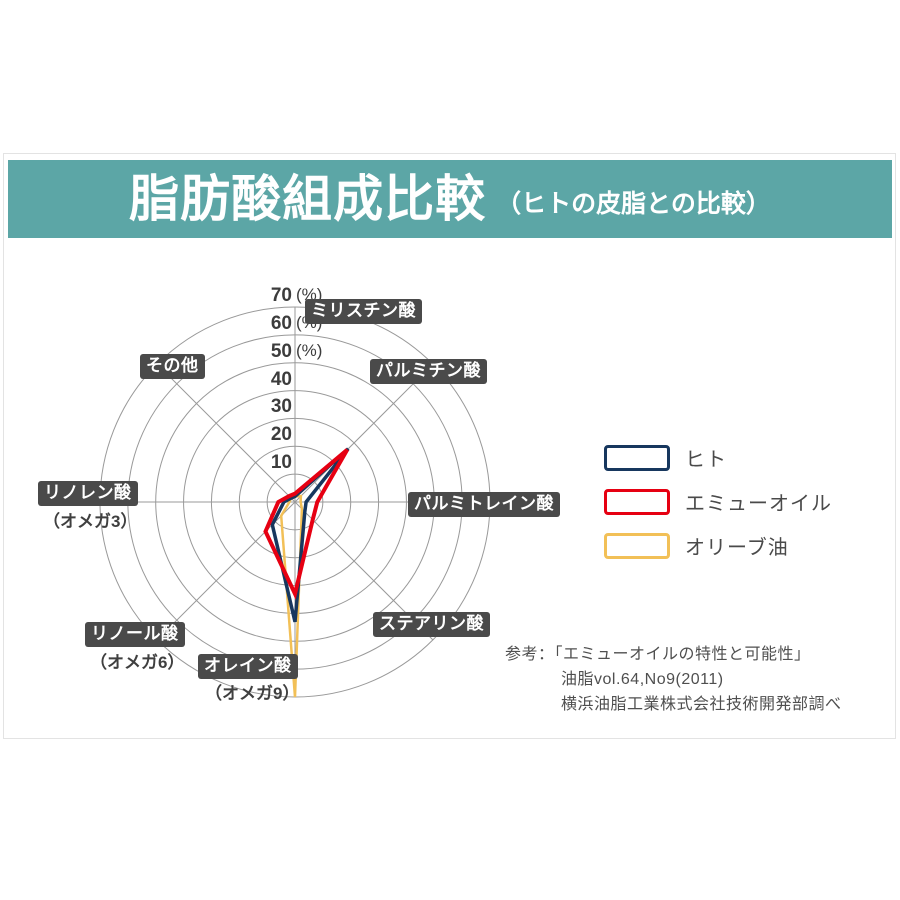 The image size is (900, 900). I want to click on legend: ヒト エミューオイル オリーブ油, so click(718, 509).